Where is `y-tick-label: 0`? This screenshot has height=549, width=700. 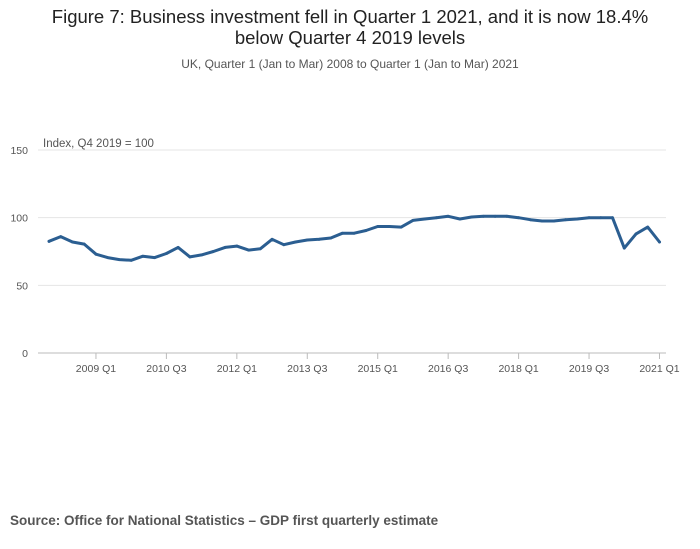
y-tick-label: 0 is located at coordinates (25, 354).